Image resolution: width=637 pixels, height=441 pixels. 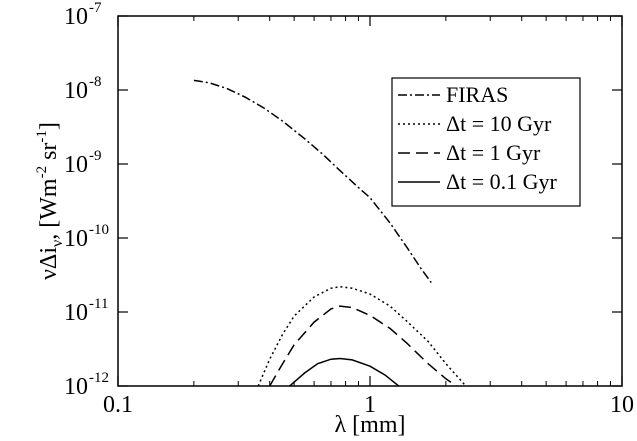 What do you see at coordinates (95, 156) in the screenshot?
I see `y-tick-exponent-3: -9` at bounding box center [95, 156].